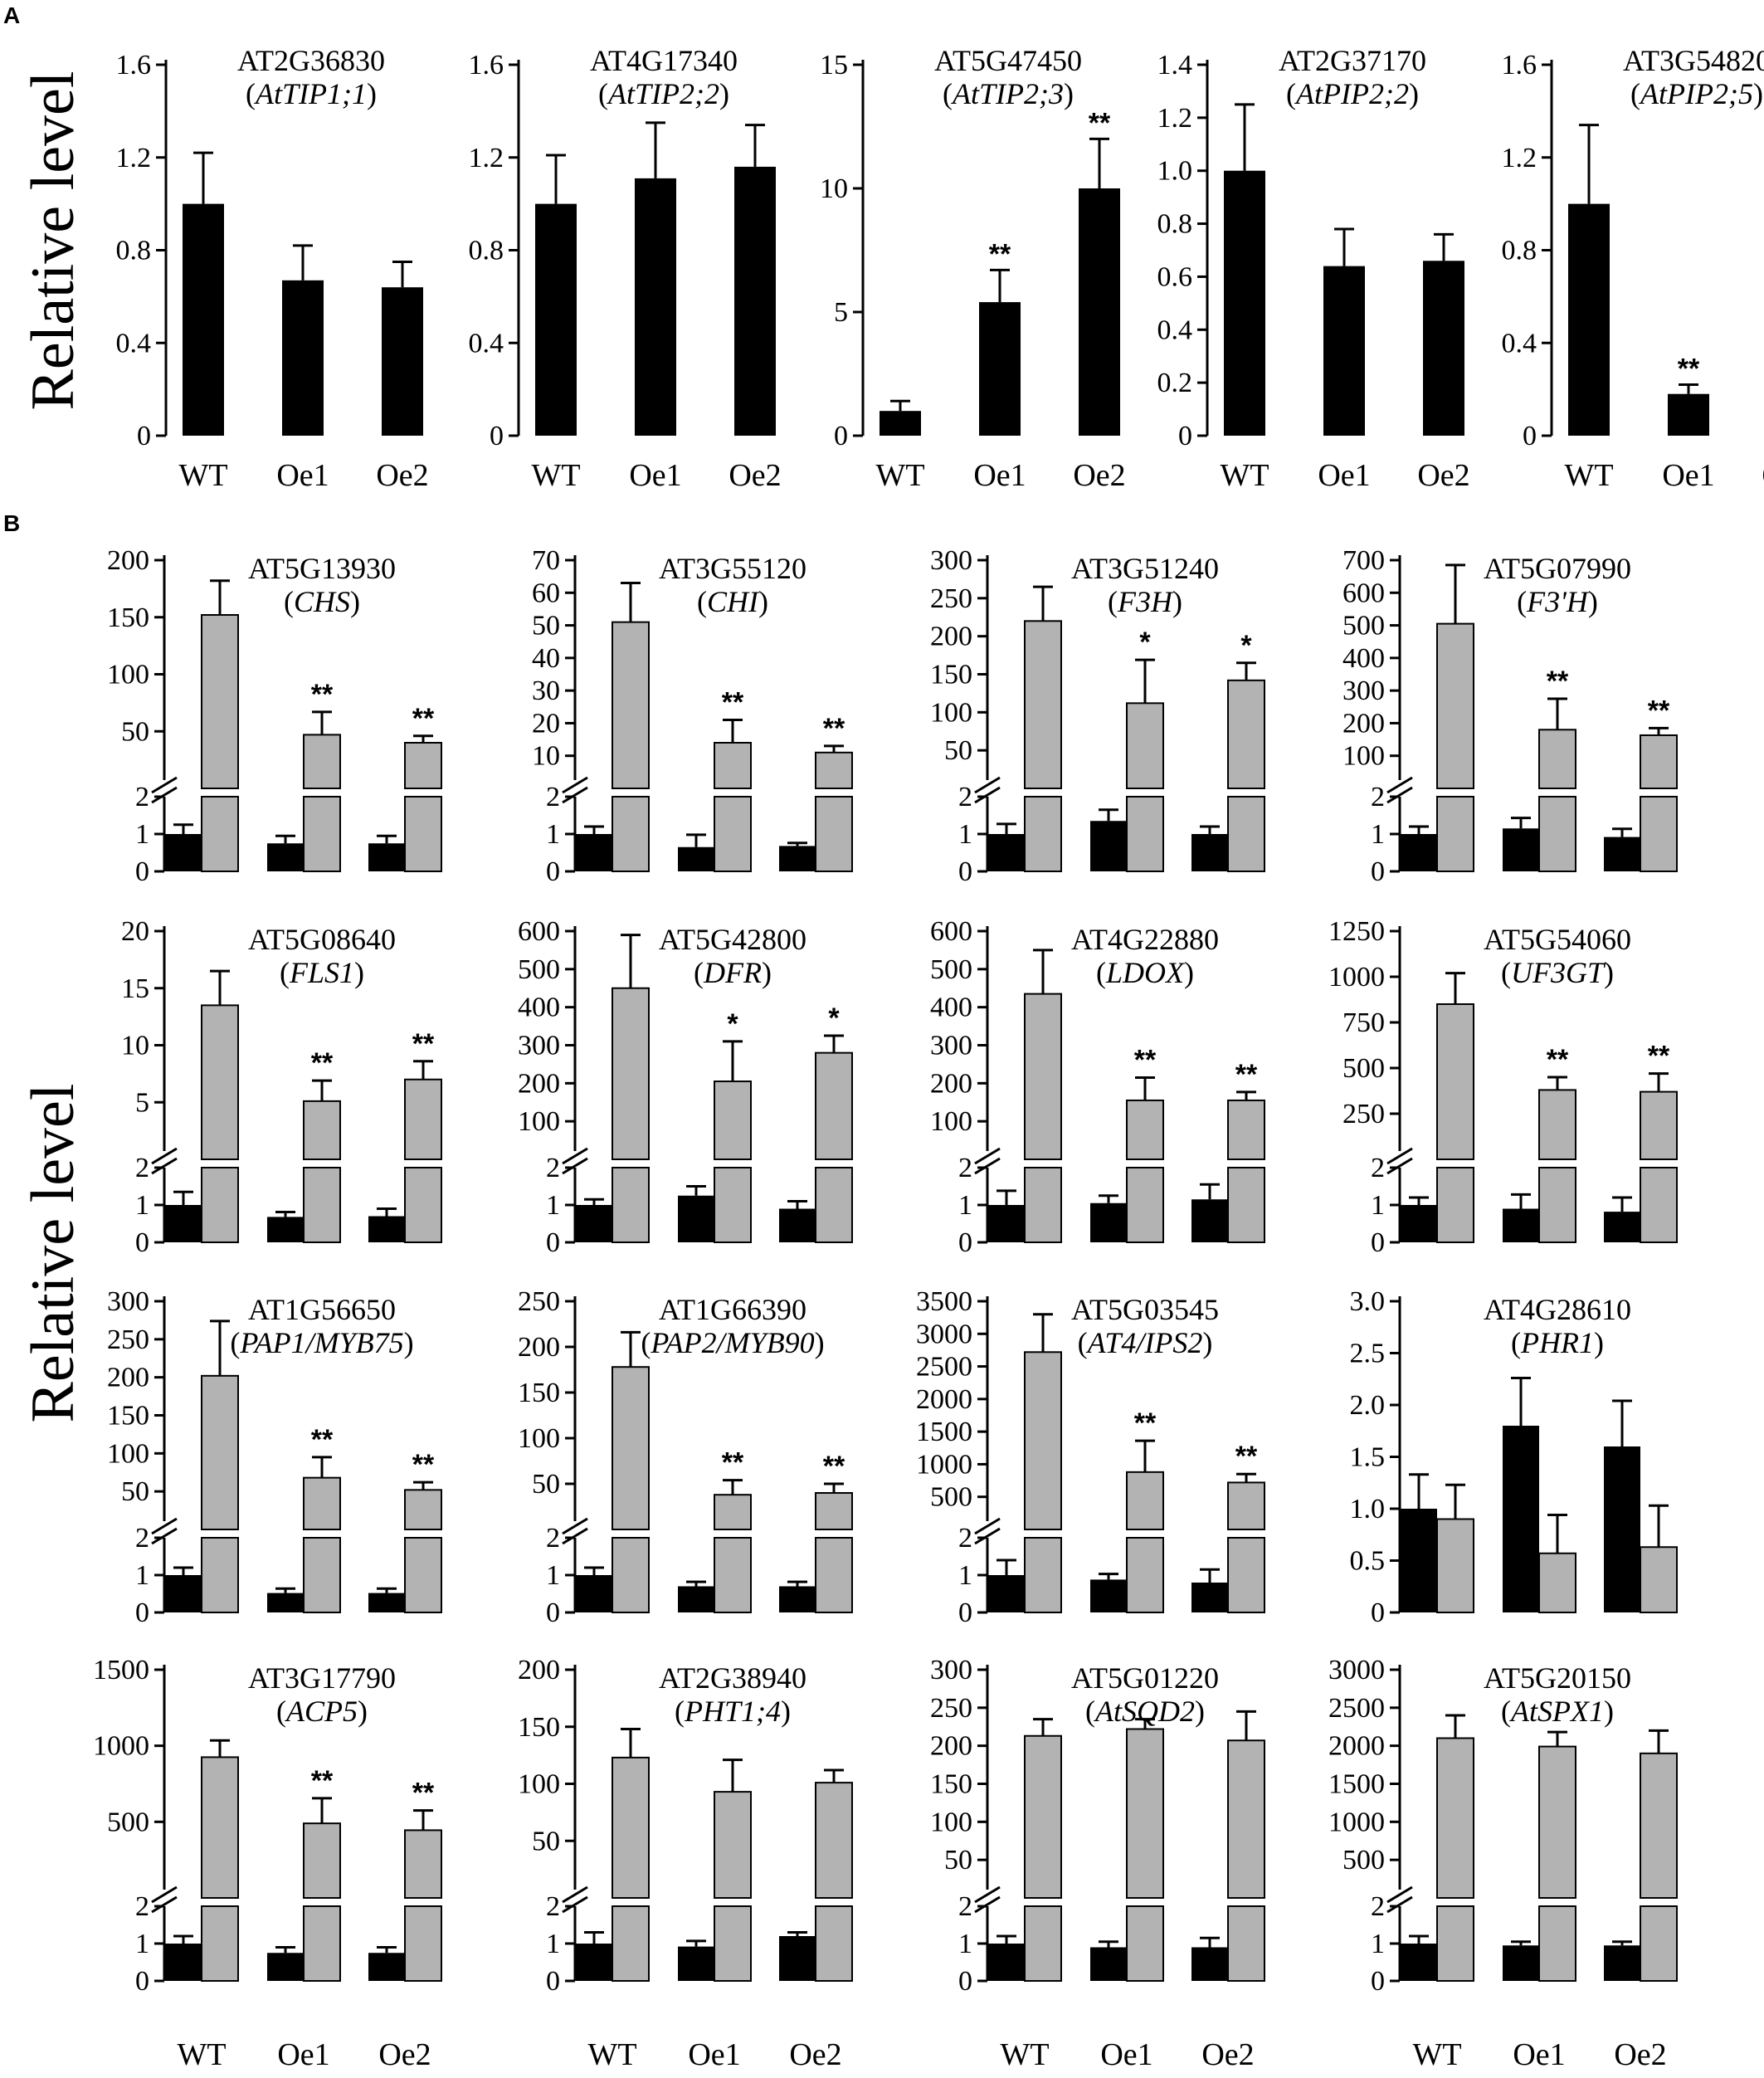 This screenshot has height=2078, width=1764. I want to click on chart-title: AT1G56650, so click(322, 1309).